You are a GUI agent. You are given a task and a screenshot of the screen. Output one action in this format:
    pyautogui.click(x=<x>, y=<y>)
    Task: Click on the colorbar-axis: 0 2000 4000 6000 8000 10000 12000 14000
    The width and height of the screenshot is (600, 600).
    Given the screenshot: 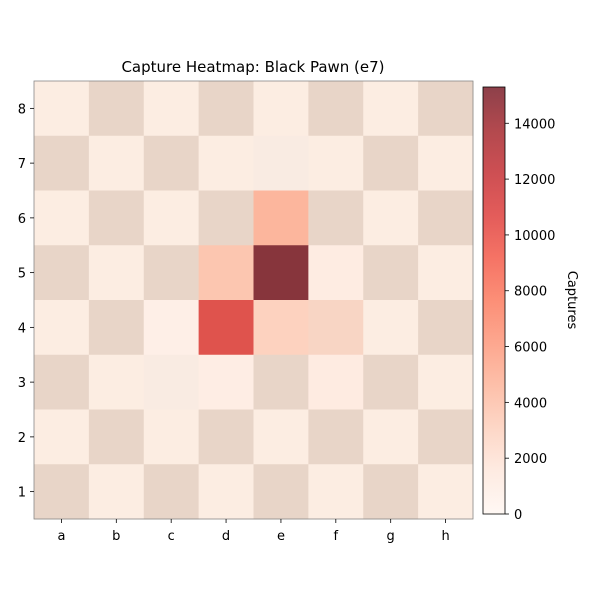 What is the action you would take?
    pyautogui.click(x=530, y=320)
    